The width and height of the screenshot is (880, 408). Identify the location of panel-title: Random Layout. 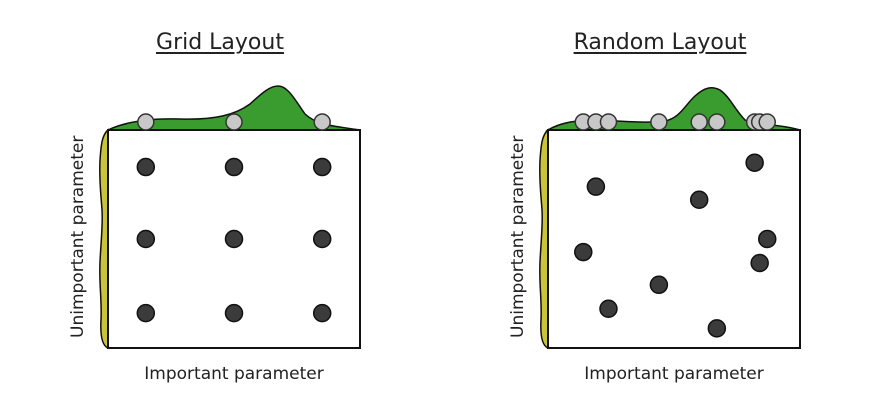
(660, 42).